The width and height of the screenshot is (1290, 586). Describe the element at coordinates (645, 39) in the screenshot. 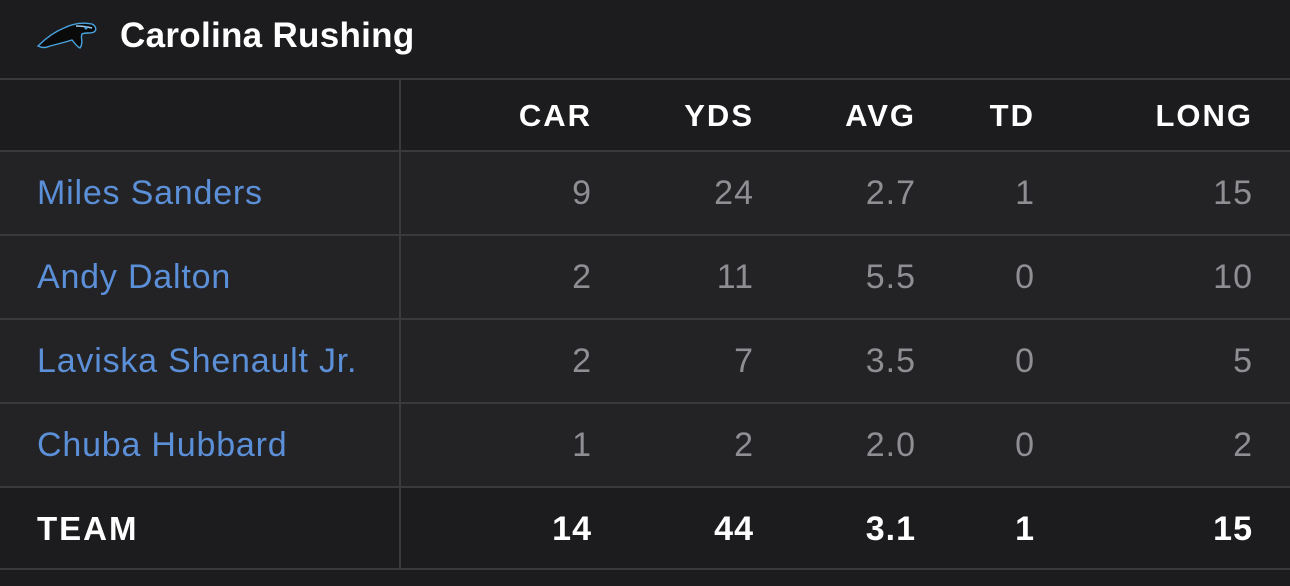

I see `table-header-bar: Carolina Rushing` at that location.